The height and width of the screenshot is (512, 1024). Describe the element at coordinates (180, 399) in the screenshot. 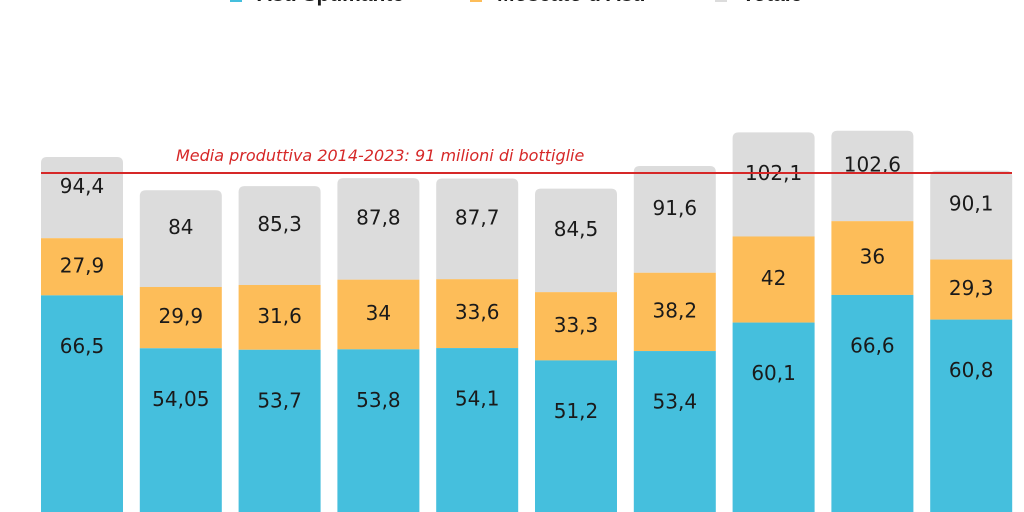

I see `label-asti-spumante: 54,05` at that location.